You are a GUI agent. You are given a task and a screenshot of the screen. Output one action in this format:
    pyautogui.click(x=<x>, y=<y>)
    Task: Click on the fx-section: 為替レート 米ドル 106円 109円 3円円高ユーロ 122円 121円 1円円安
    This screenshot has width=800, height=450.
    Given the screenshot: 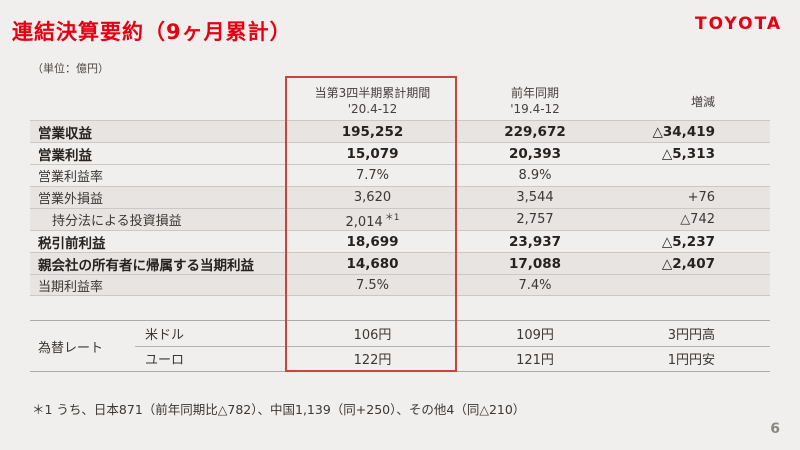 What is the action you would take?
    pyautogui.click(x=400, y=346)
    